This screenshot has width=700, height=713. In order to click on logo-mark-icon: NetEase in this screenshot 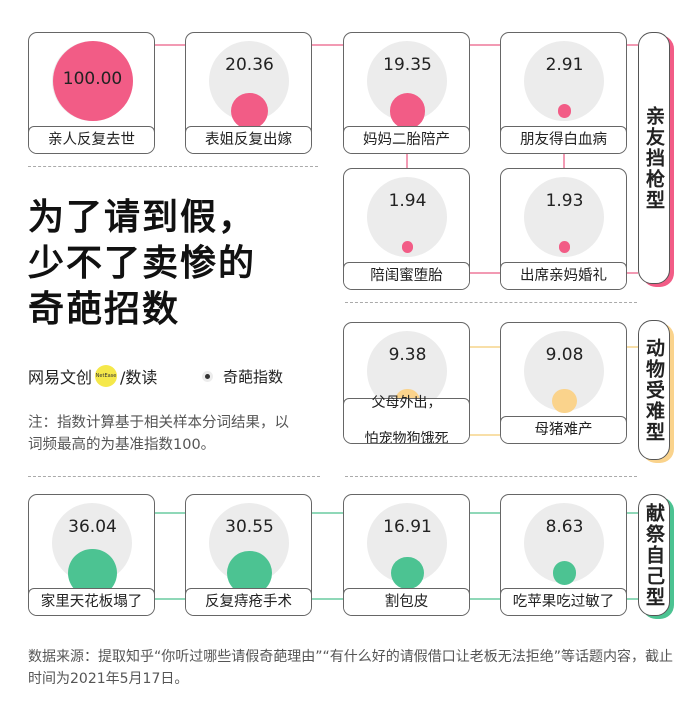, I will do `click(106, 376)`.